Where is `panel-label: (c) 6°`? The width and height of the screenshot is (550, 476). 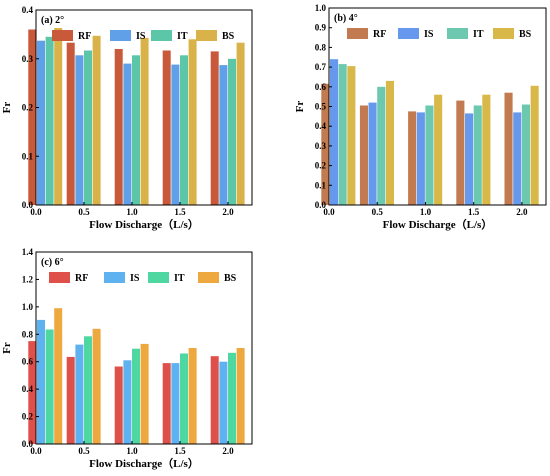
panel-label: (c) 6° is located at coordinates (52, 262).